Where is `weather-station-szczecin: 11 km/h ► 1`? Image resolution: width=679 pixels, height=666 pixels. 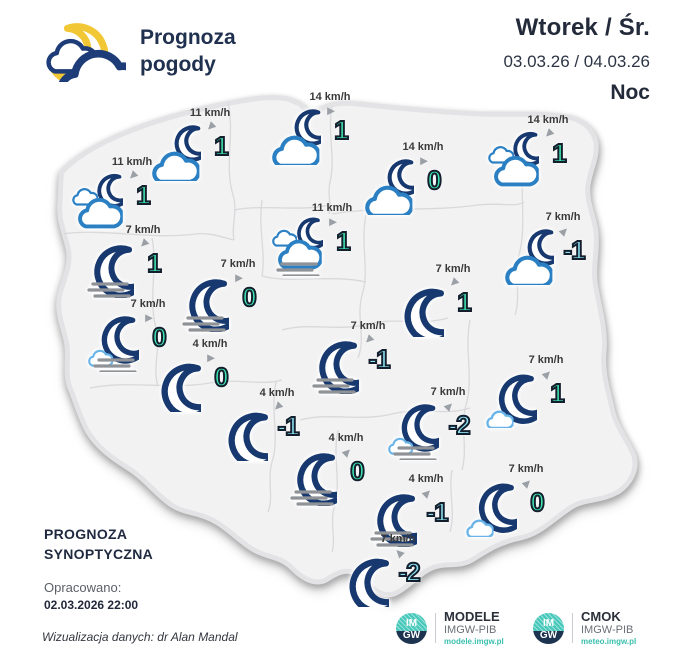
weather-station-szczecin: 11 km/h ► 1 is located at coordinates (123, 191).